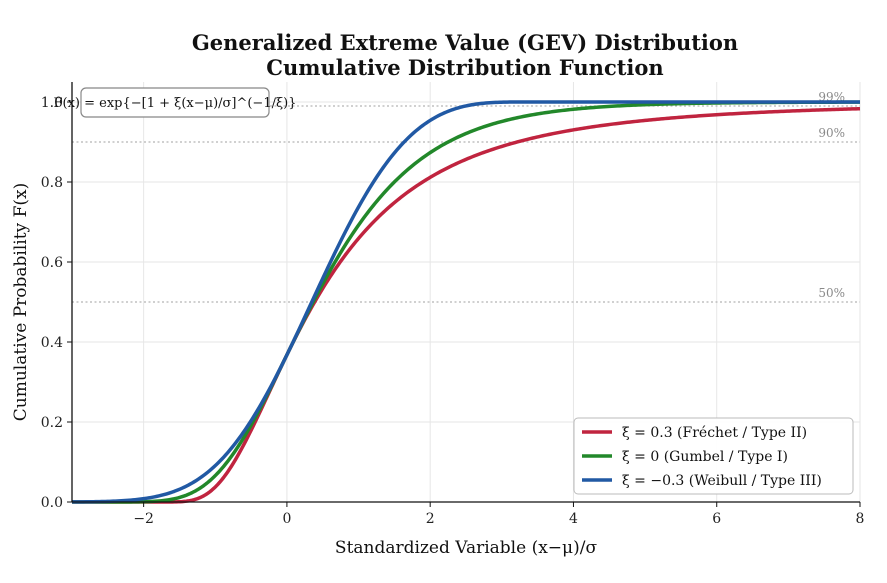 This screenshot has width=887, height=583. Describe the element at coordinates (52, 103) in the screenshot. I see `y-tick-label-5: 1.0` at that location.